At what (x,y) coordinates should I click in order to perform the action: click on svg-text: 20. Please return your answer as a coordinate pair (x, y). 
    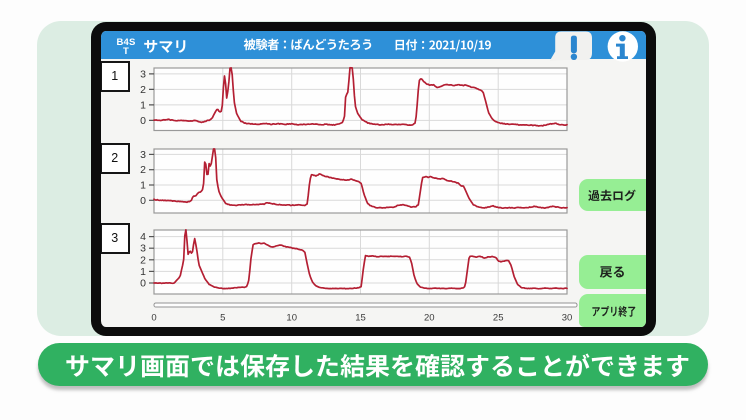
    Looking at the image, I should click on (429, 318).